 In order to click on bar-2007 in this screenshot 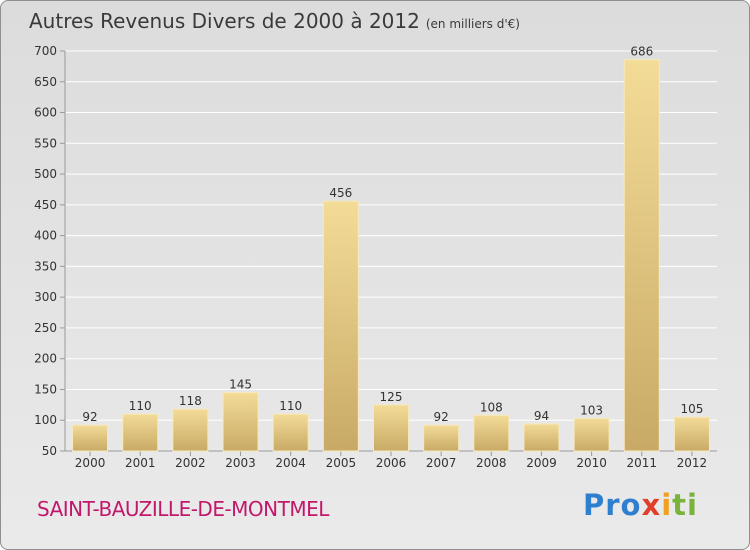, I will do `click(441, 438)`.